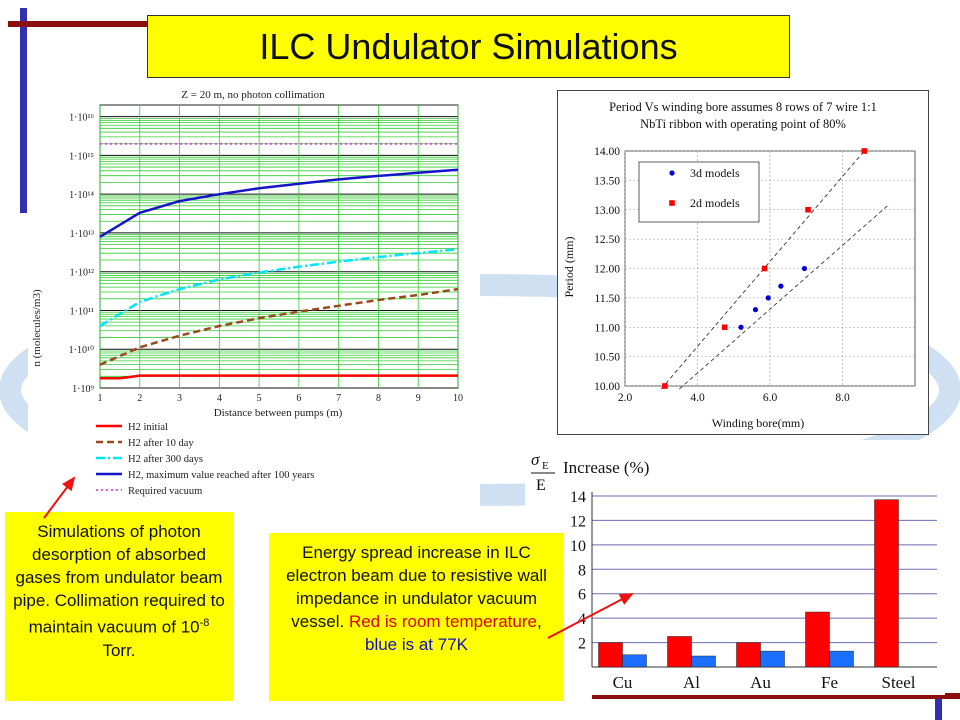 Image resolution: width=960 pixels, height=720 pixels. I want to click on bar-y-tick-label: 8, so click(582, 570).